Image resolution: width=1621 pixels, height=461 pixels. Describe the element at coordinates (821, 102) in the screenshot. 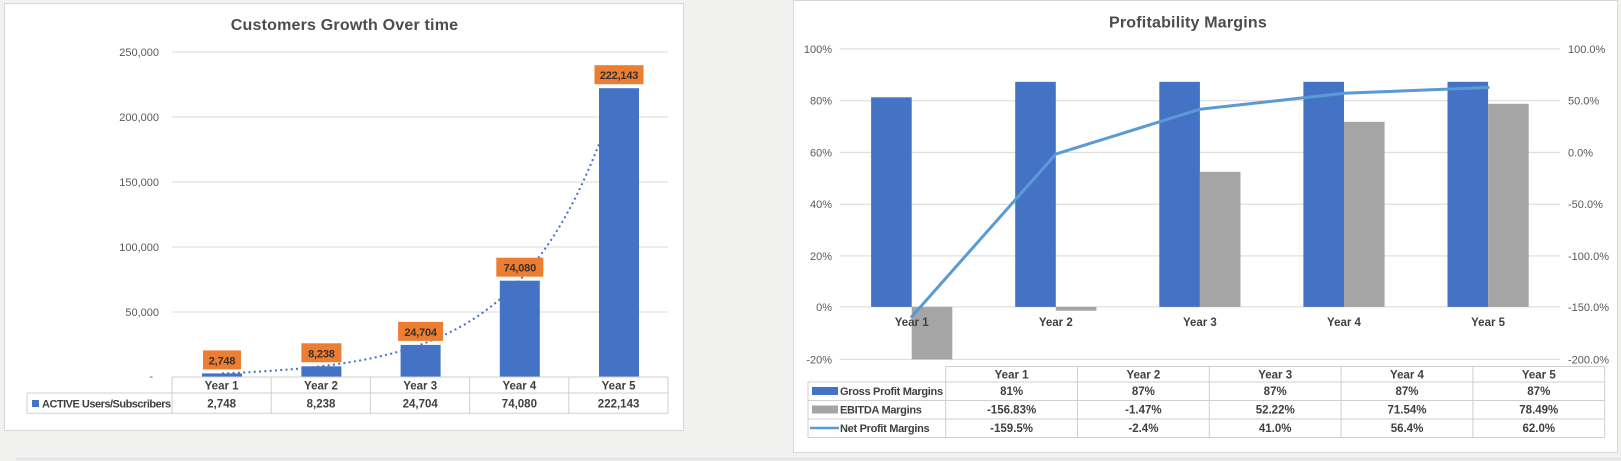

I see `svg-text: 80%` at that location.